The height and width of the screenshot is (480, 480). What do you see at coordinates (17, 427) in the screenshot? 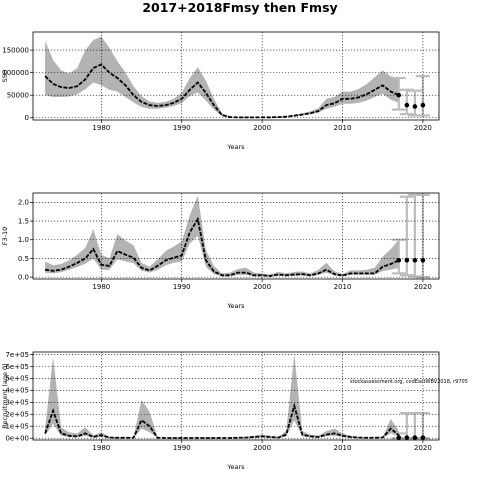
I see `y-tick-label: 1e+05` at bounding box center [17, 427].